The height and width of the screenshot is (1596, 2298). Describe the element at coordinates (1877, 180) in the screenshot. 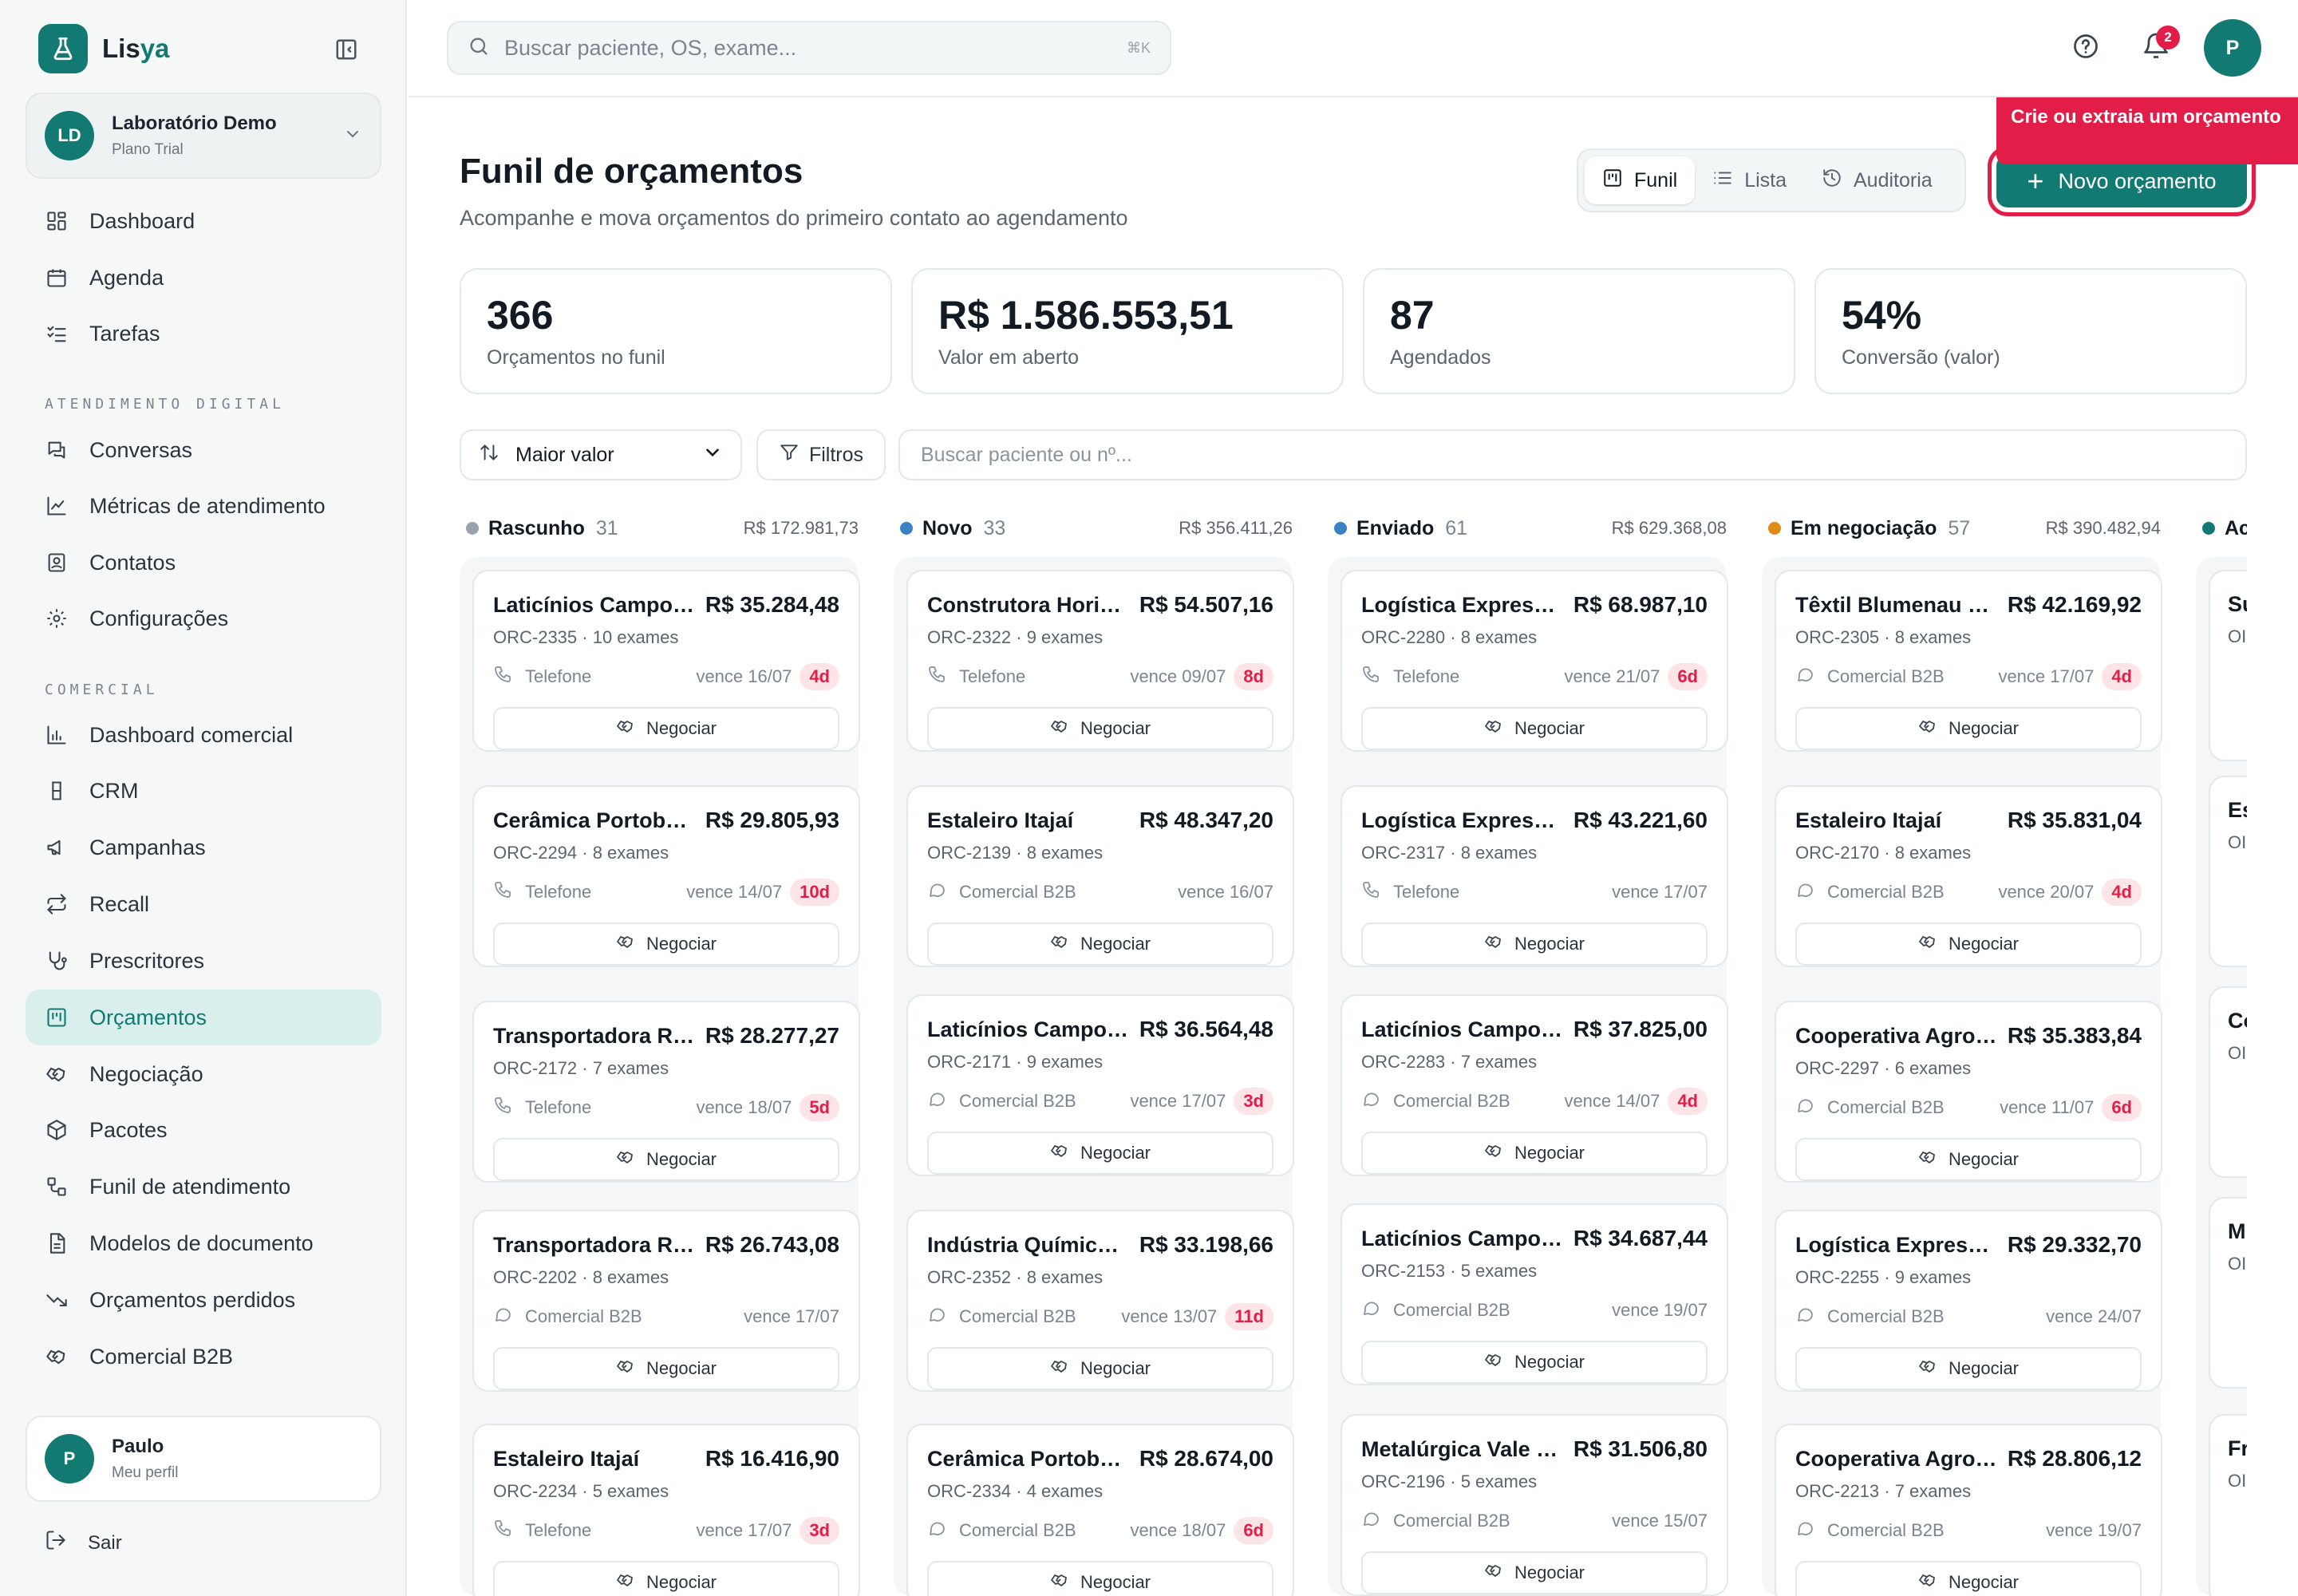

I see `tab-auditoria: Auditoria` at that location.